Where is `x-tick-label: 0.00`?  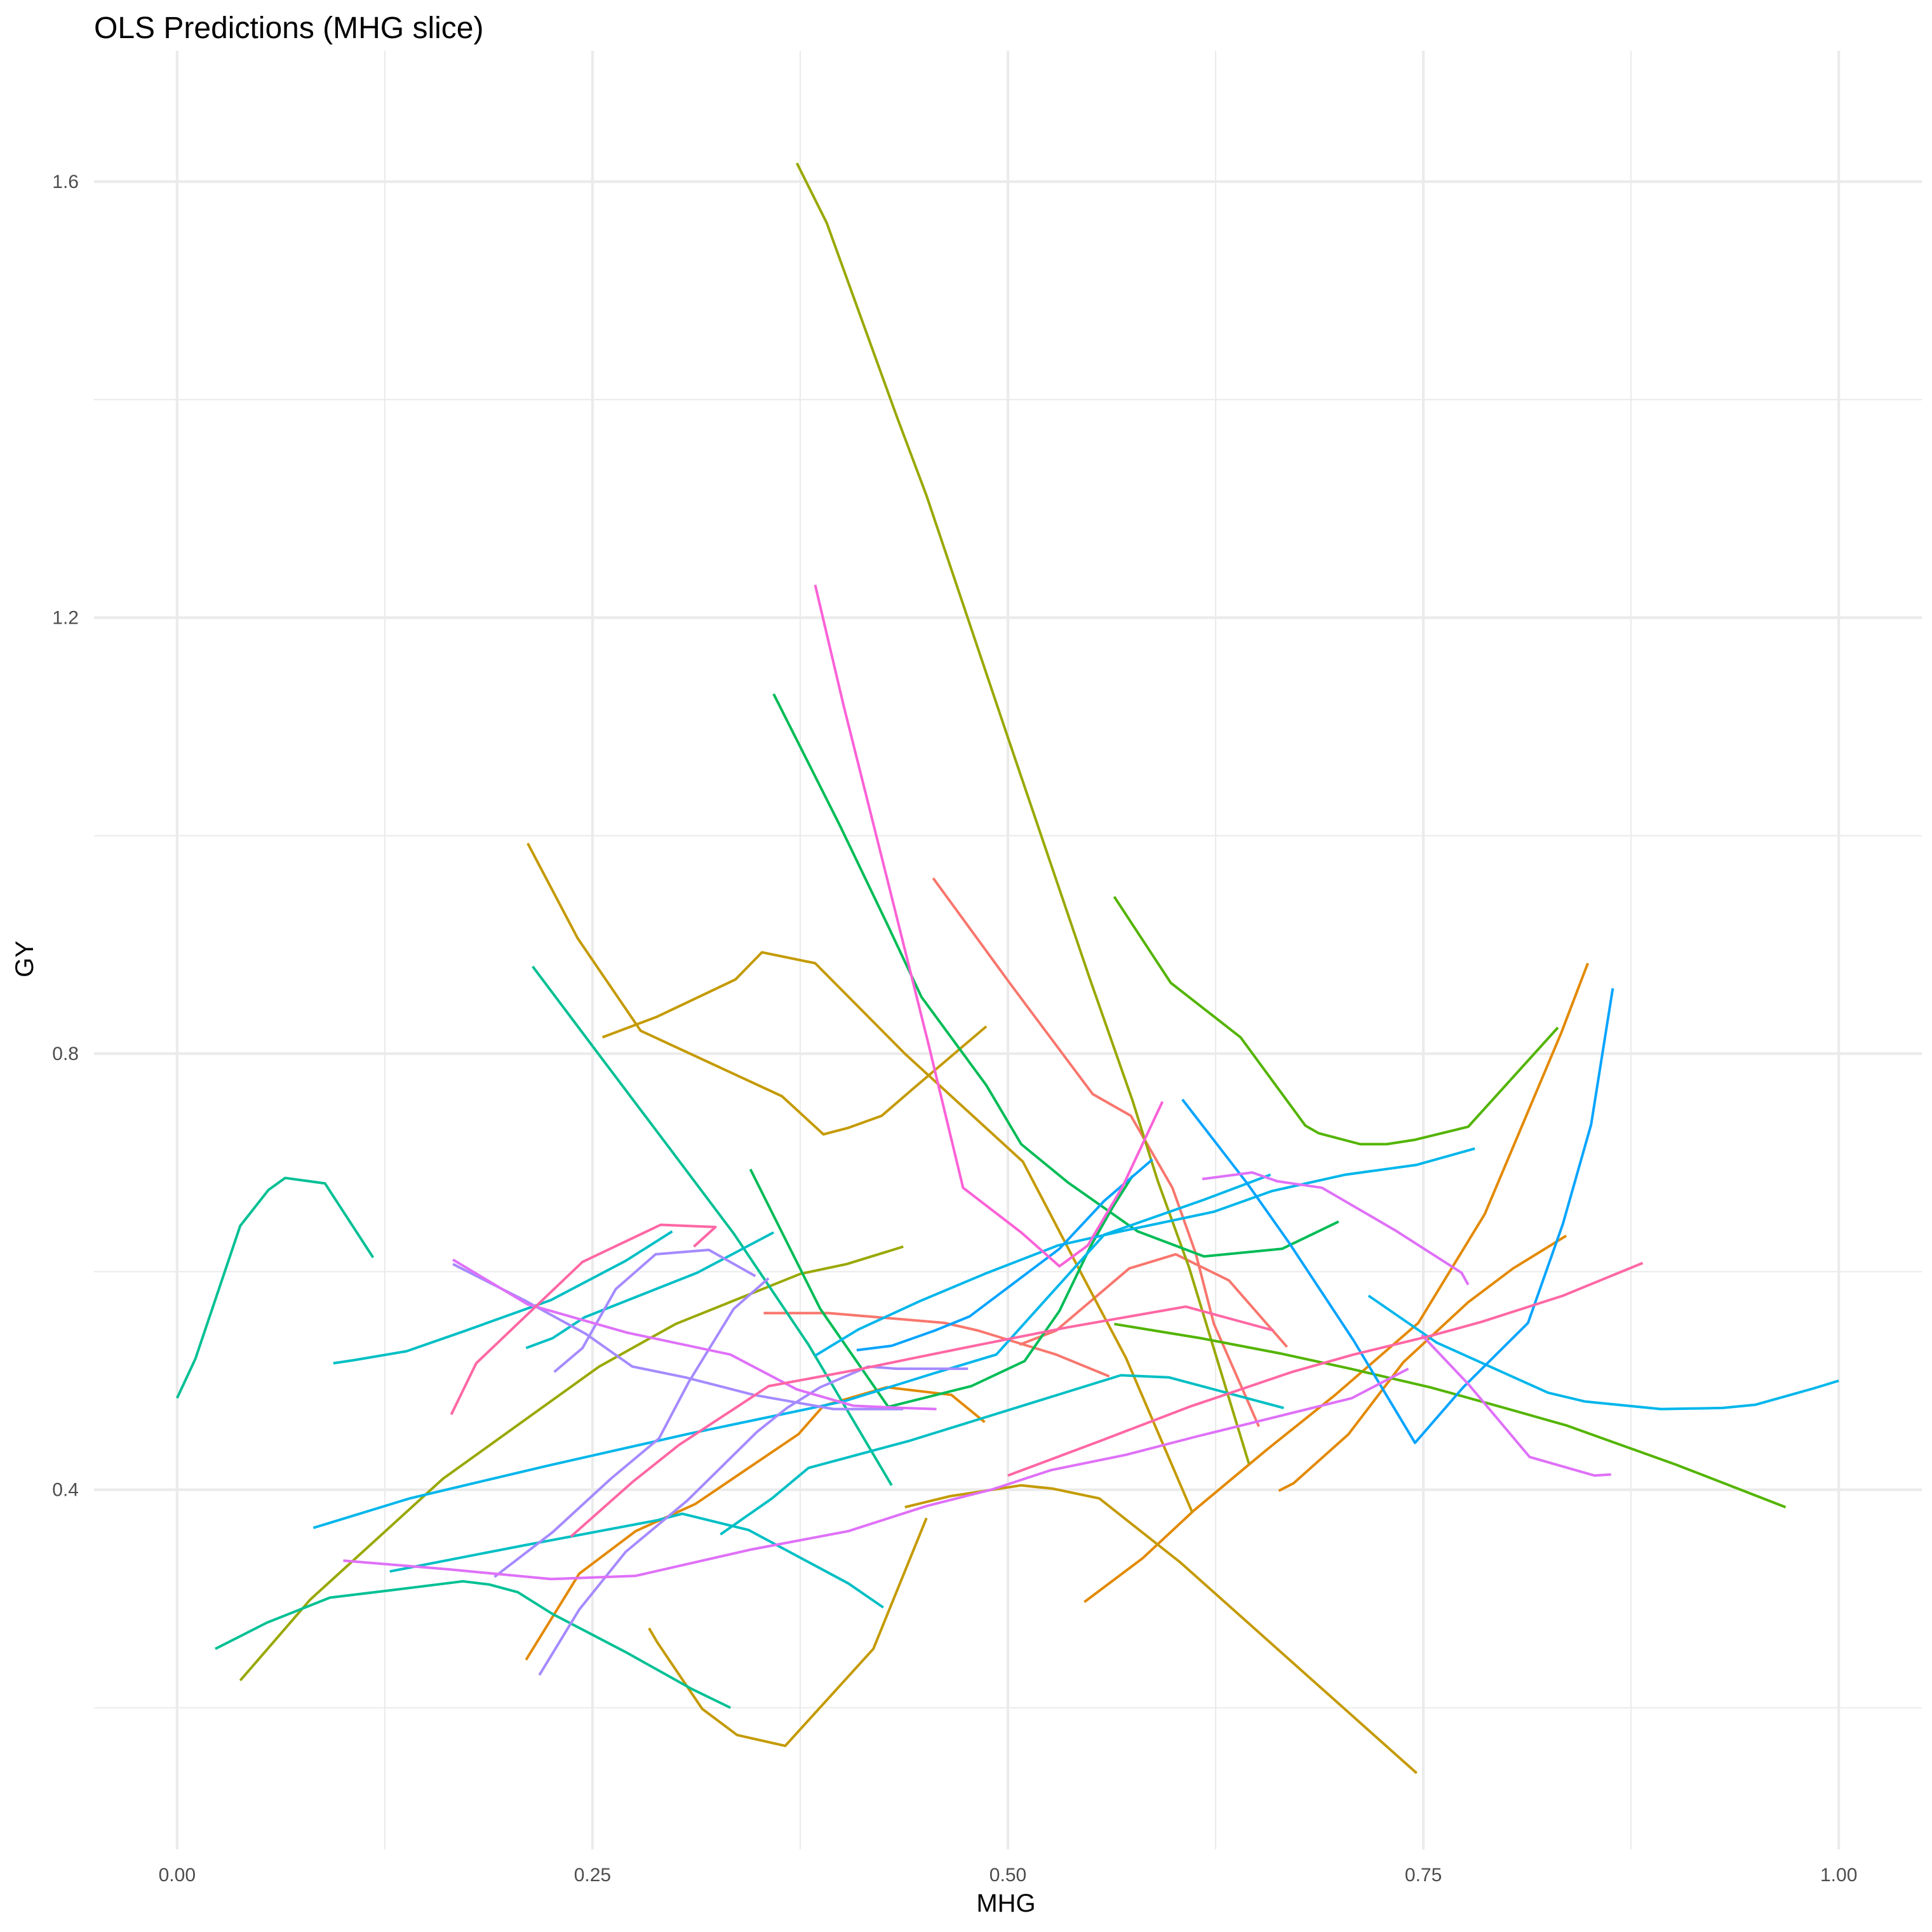 x-tick-label: 0.00 is located at coordinates (177, 1875).